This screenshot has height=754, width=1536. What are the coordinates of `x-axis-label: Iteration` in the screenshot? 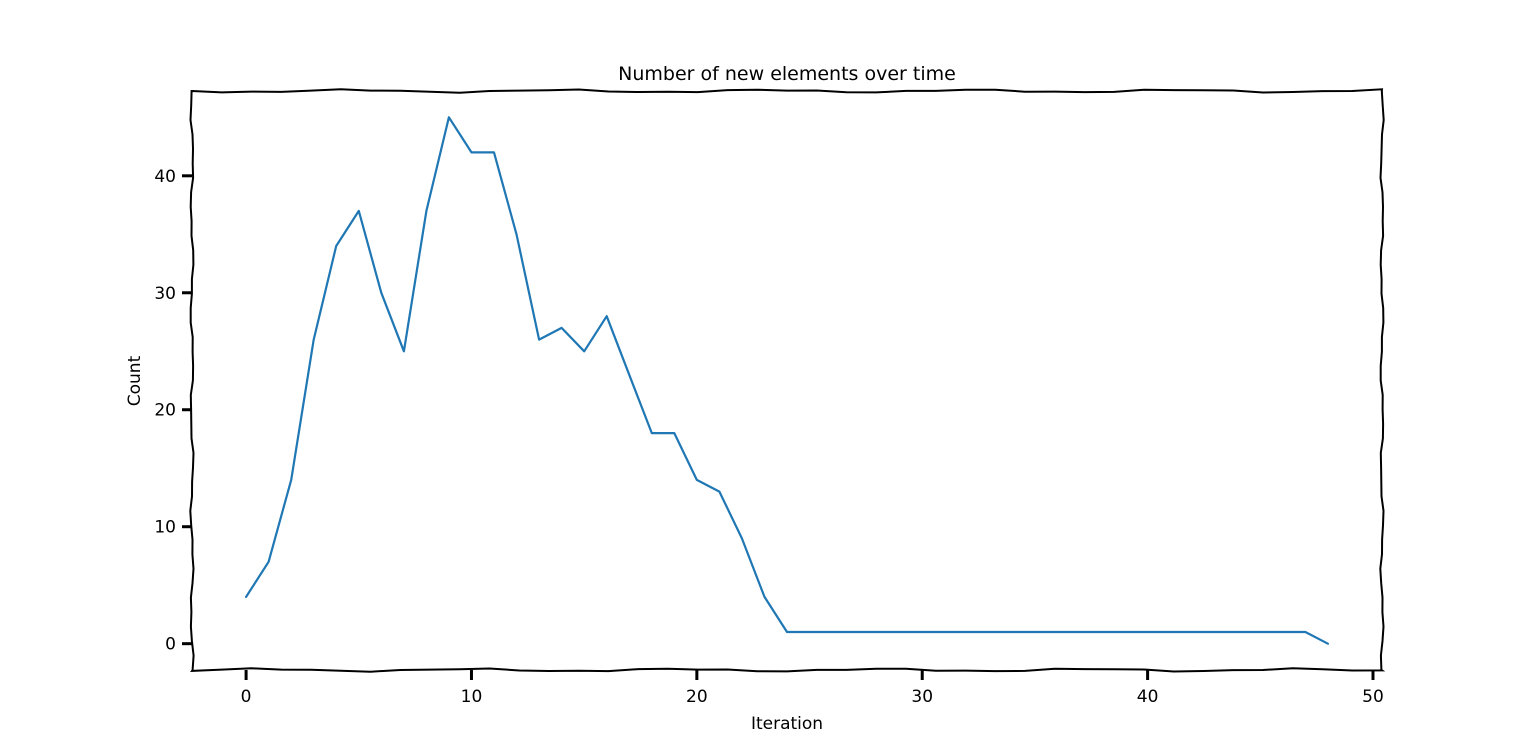 It's located at (787, 724).